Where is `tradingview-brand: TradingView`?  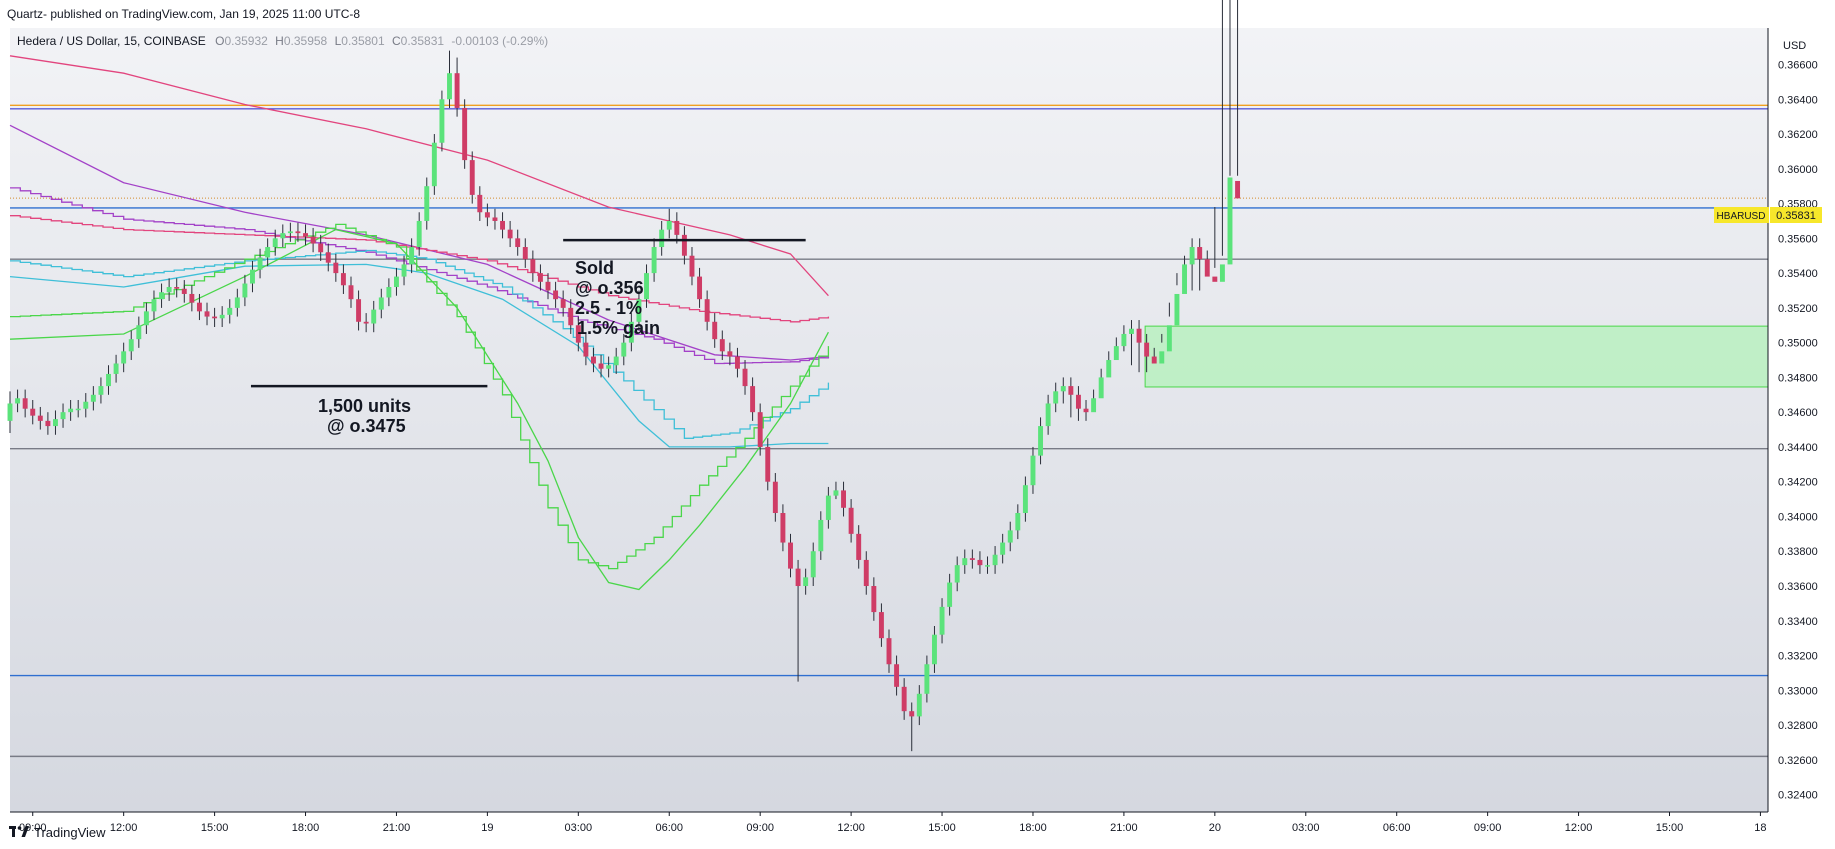 tradingview-brand: TradingView is located at coordinates (57, 832).